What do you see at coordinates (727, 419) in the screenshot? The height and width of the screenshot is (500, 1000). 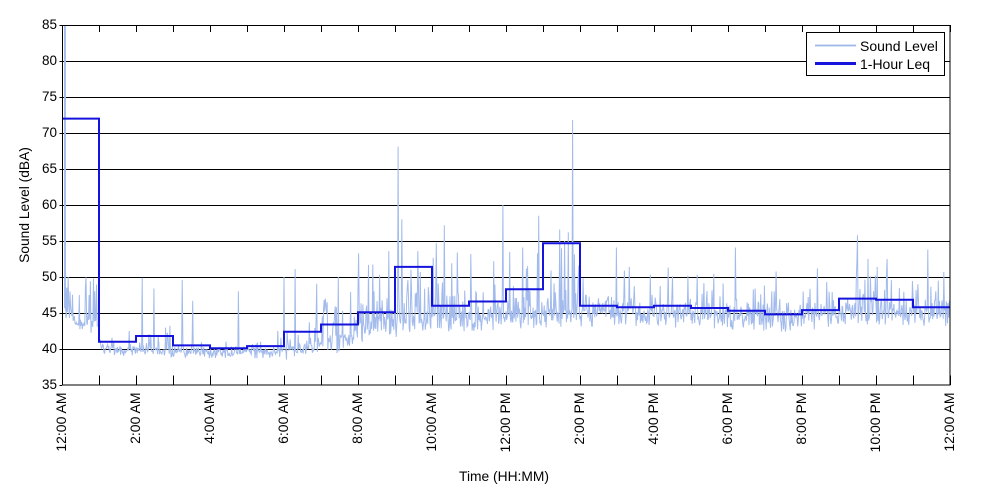 I see `svg-text: 6:00 PM` at bounding box center [727, 419].